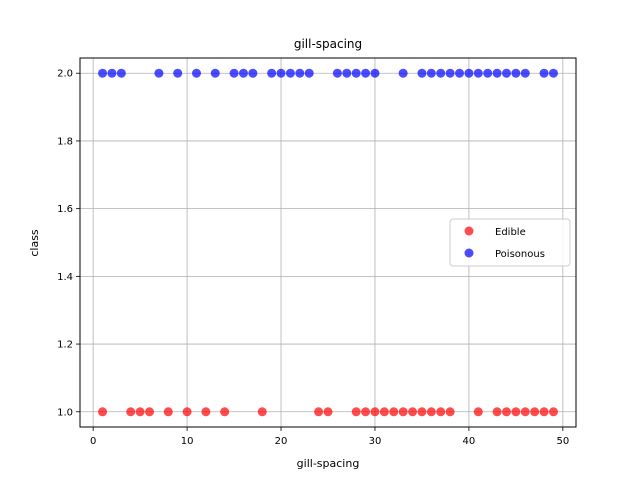 The height and width of the screenshot is (480, 640). What do you see at coordinates (187, 441) in the screenshot?
I see `x-tick-label: 10` at bounding box center [187, 441].